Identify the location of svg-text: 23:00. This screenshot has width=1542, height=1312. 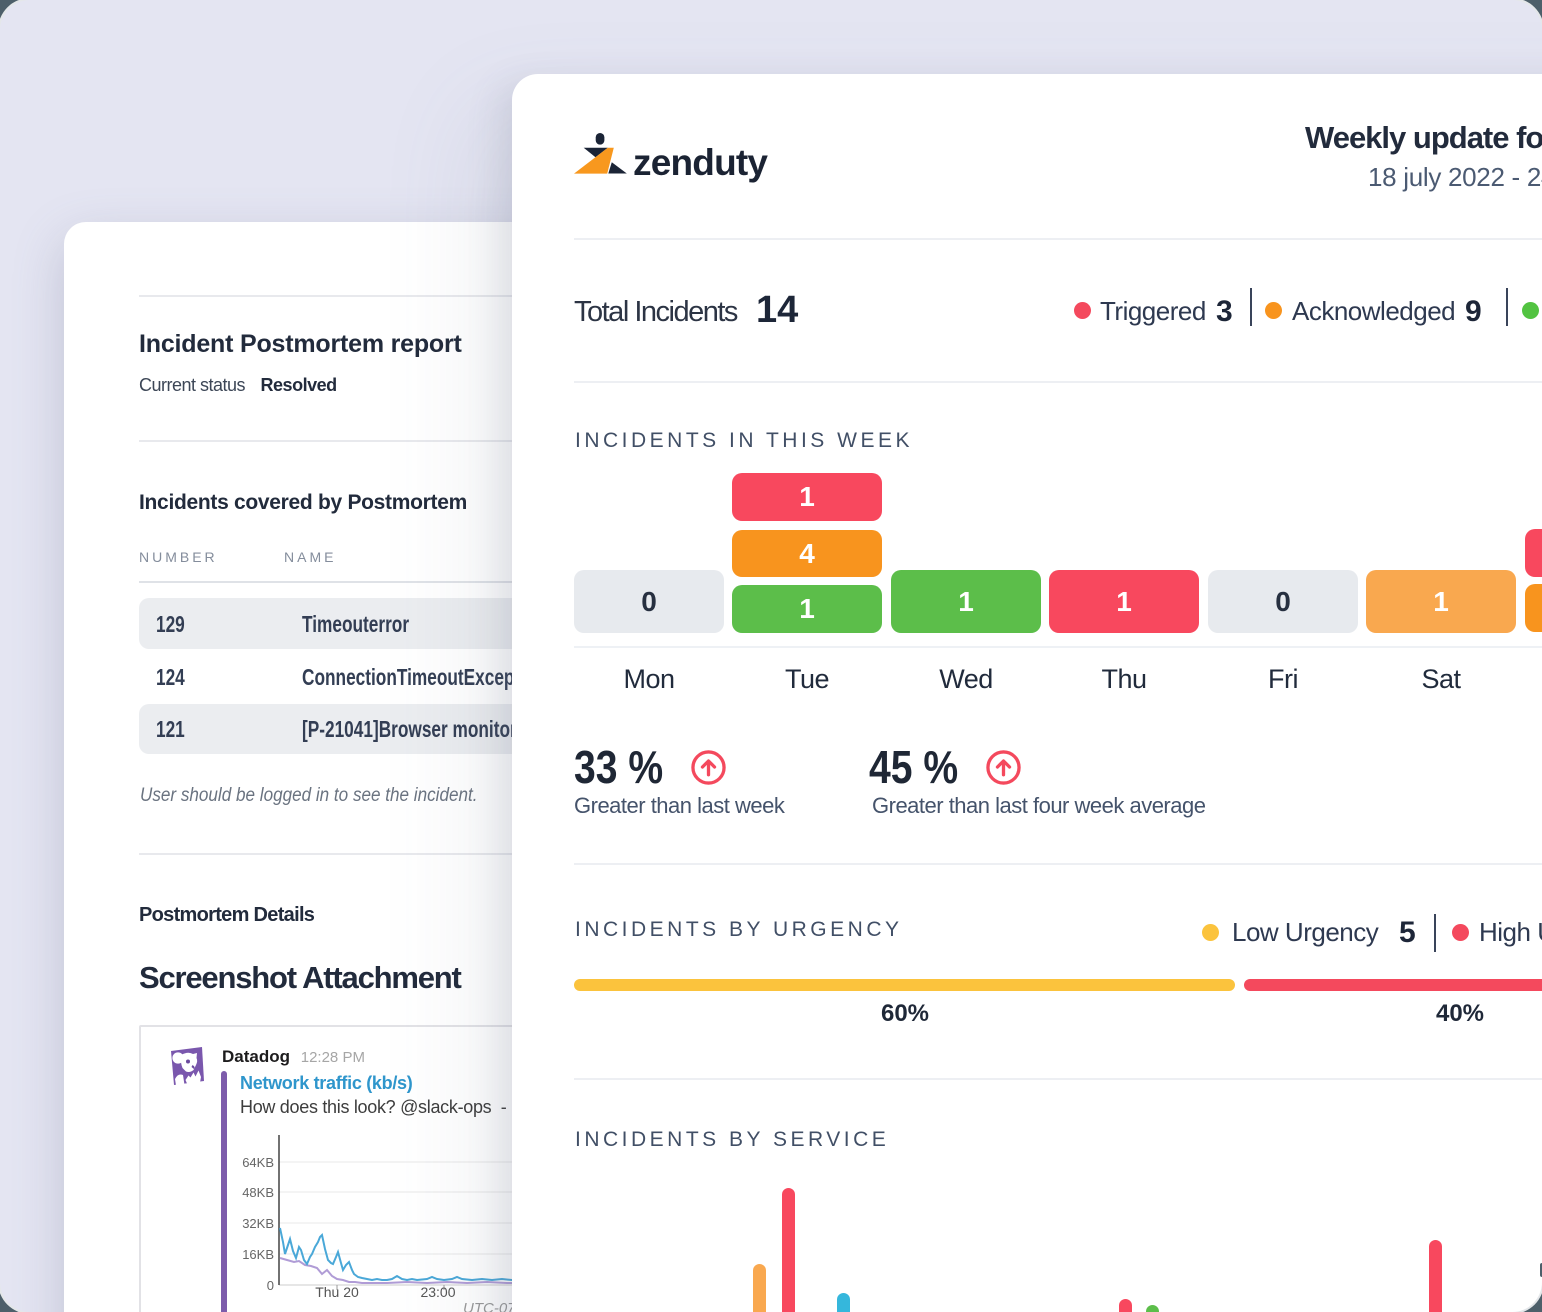
(437, 1292).